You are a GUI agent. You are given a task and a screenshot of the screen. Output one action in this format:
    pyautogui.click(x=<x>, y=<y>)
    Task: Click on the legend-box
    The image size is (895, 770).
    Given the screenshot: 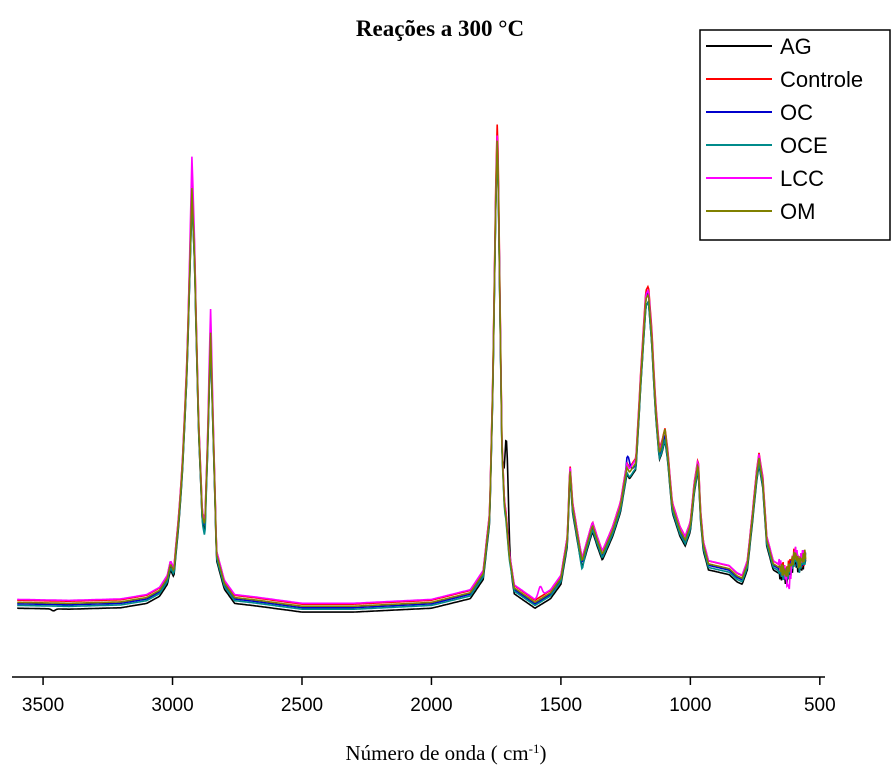 What is the action you would take?
    pyautogui.click(x=795, y=135)
    